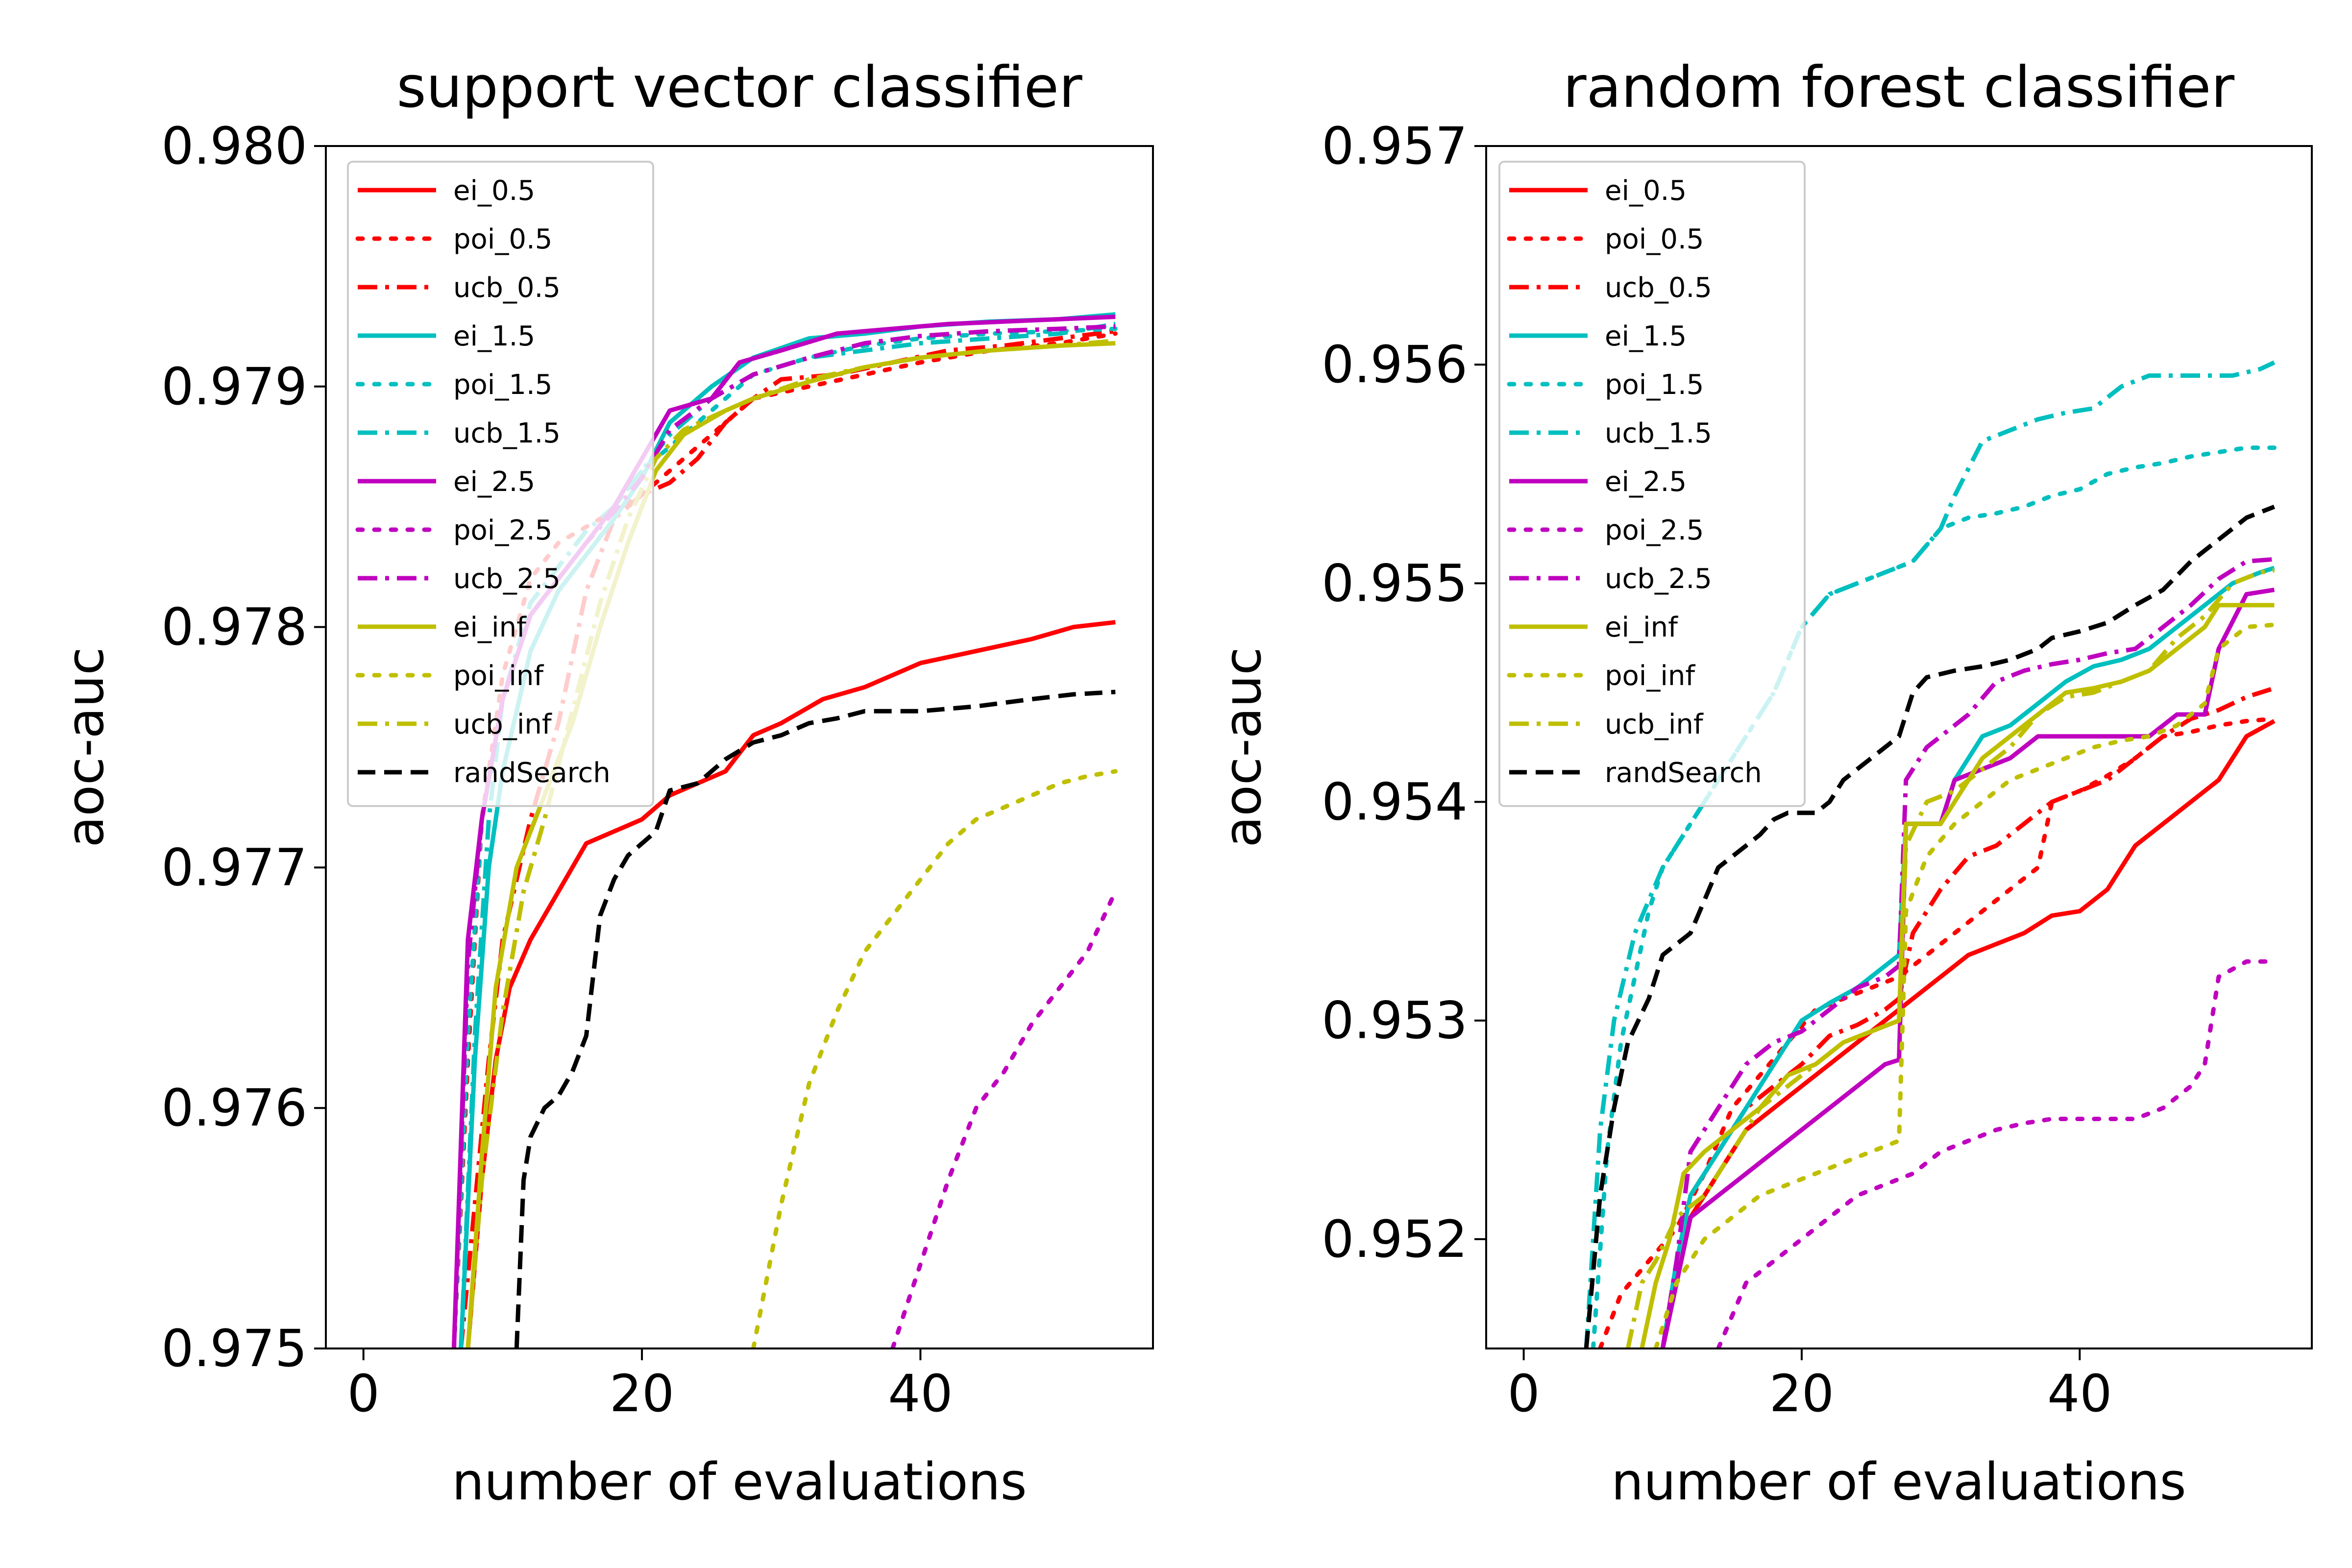  I want to click on left-x-tick-label: 40, so click(920, 1393).